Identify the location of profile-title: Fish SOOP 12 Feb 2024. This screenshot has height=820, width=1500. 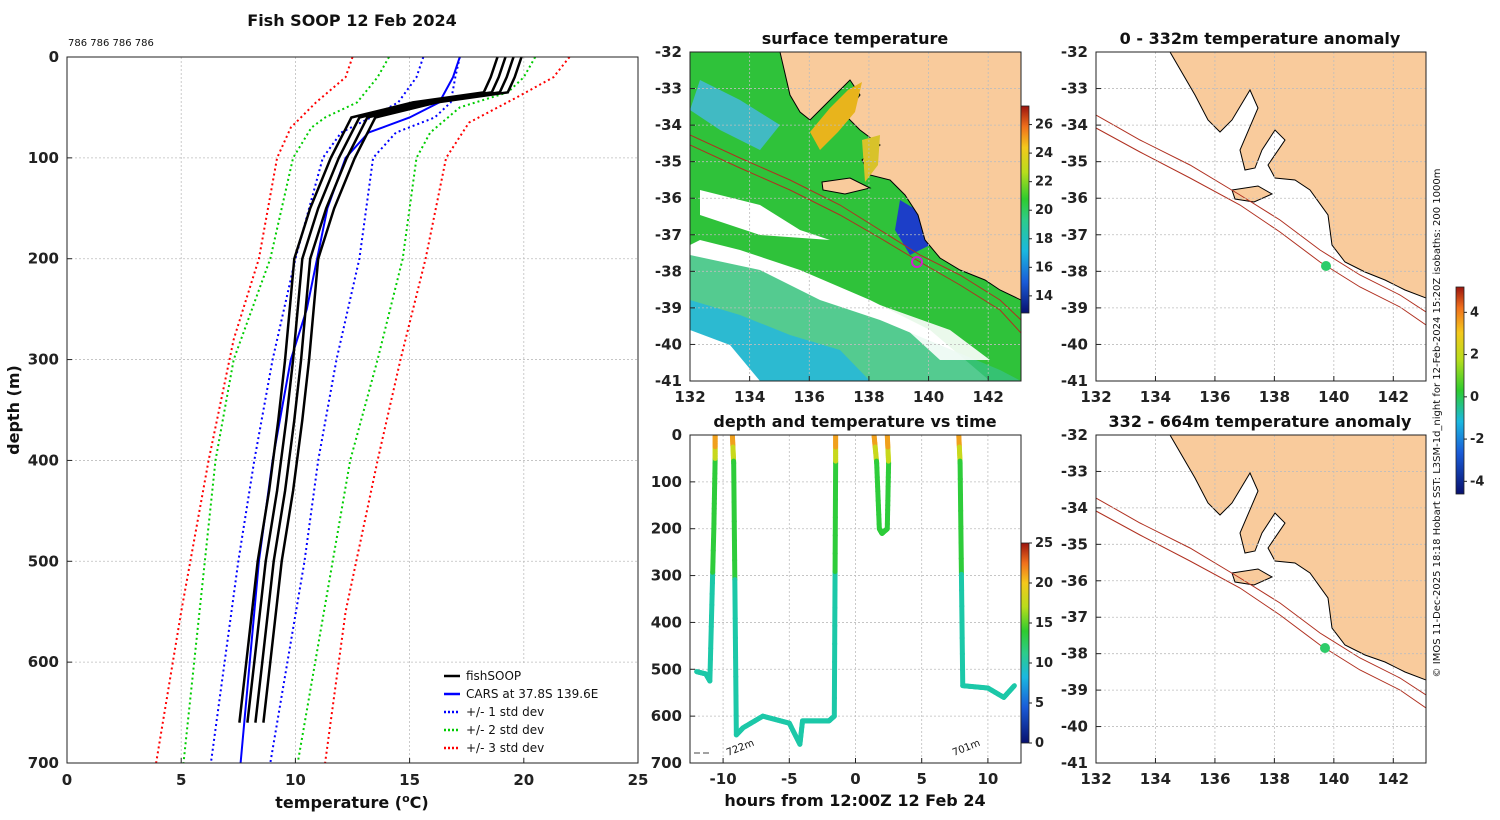
(351, 20).